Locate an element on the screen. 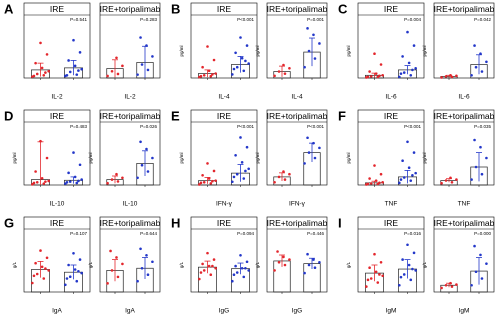  p-value: P=0.644 is located at coordinates (148, 233).